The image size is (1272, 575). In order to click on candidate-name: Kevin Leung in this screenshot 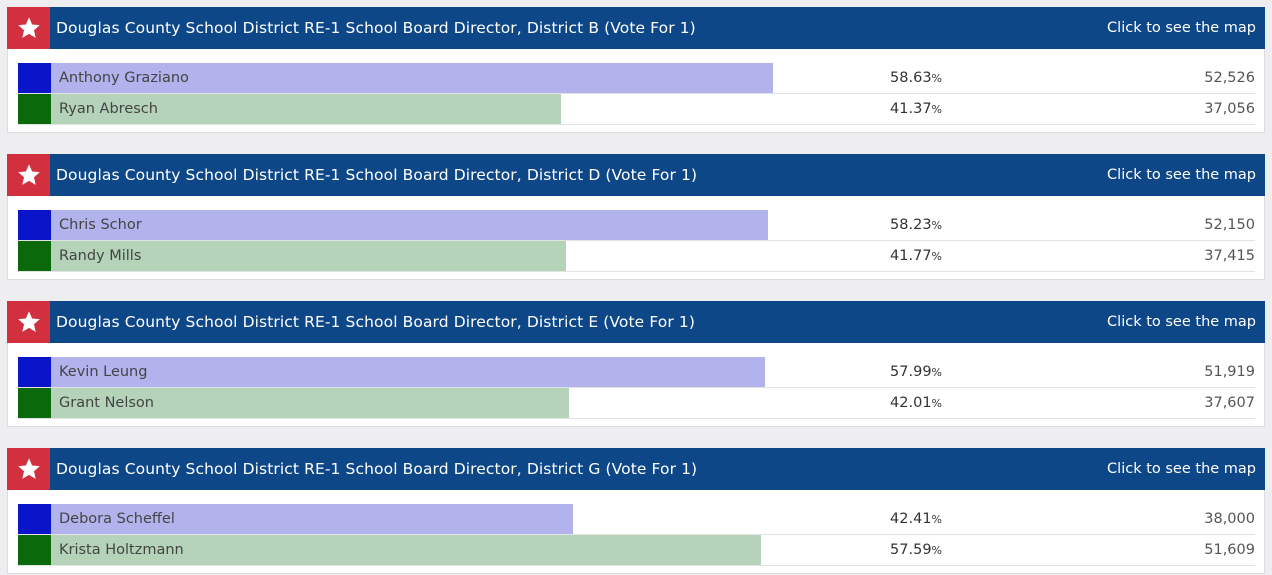, I will do `click(103, 372)`.